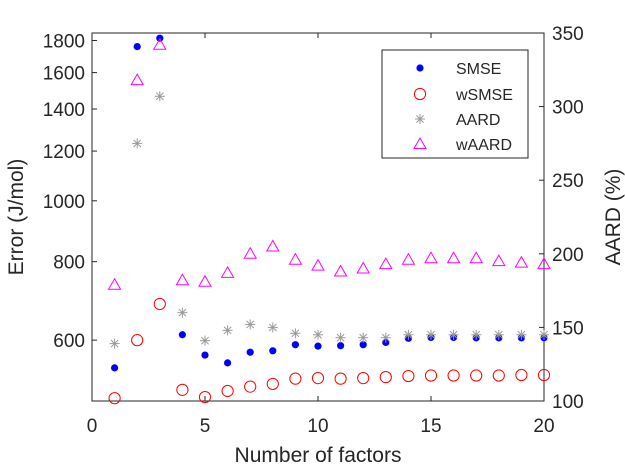  Describe the element at coordinates (64, 74) in the screenshot. I see `y-left-tick-label: 1600` at that location.